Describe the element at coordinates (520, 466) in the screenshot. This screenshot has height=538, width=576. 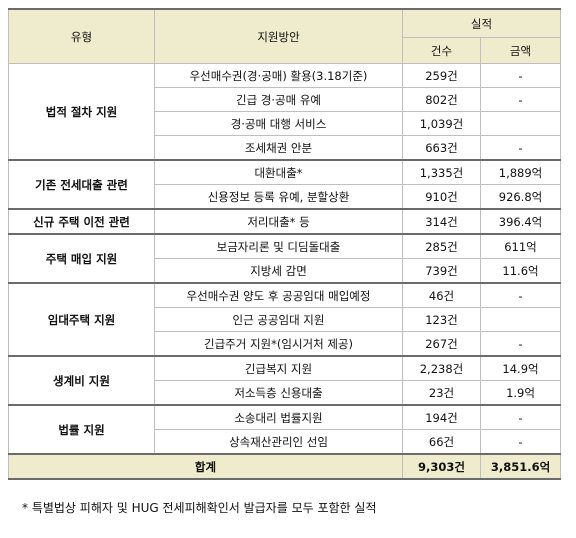
I see `total-amount: 3,851.6억` at that location.